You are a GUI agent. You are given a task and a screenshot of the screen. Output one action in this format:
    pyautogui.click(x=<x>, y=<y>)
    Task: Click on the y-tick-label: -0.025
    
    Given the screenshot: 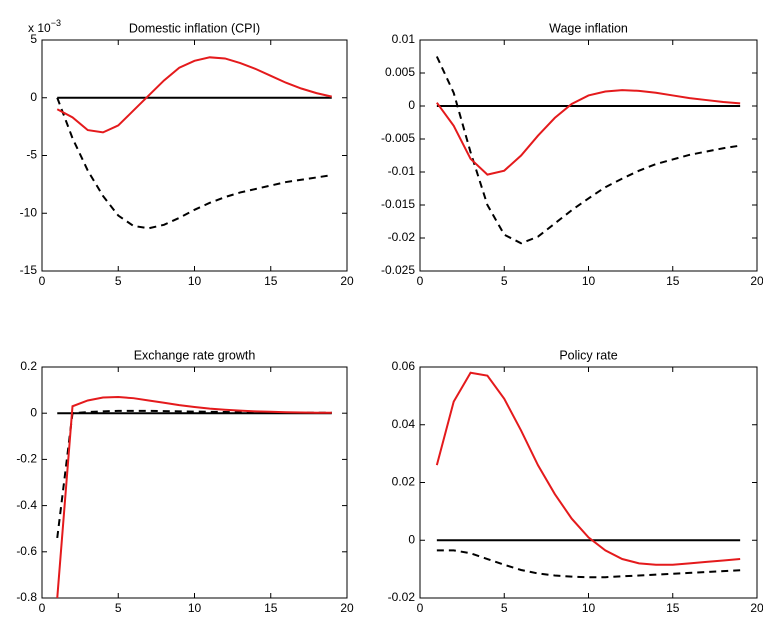 What is the action you would take?
    pyautogui.click(x=398, y=270)
    